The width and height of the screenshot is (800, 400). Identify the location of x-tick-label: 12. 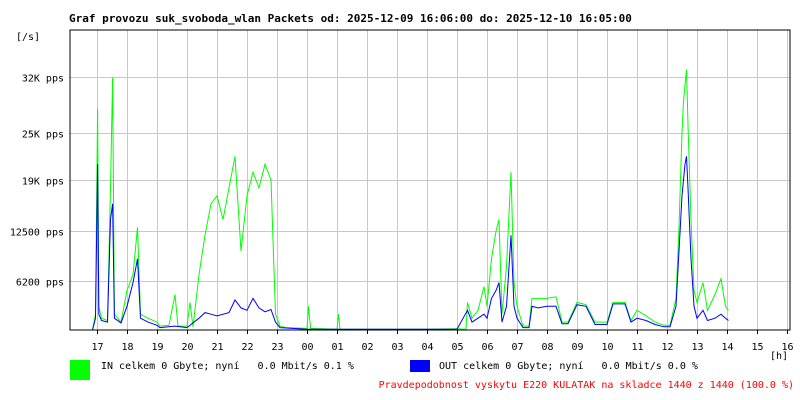
(667, 347).